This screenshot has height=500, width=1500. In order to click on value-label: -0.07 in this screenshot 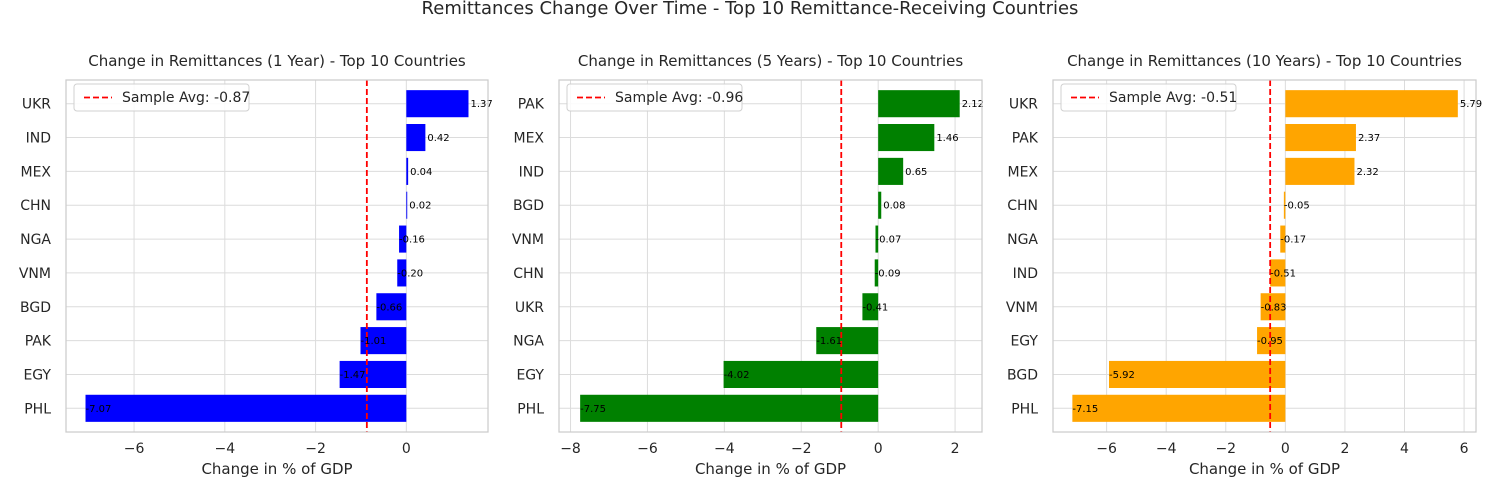, I will do `click(888, 240)`.